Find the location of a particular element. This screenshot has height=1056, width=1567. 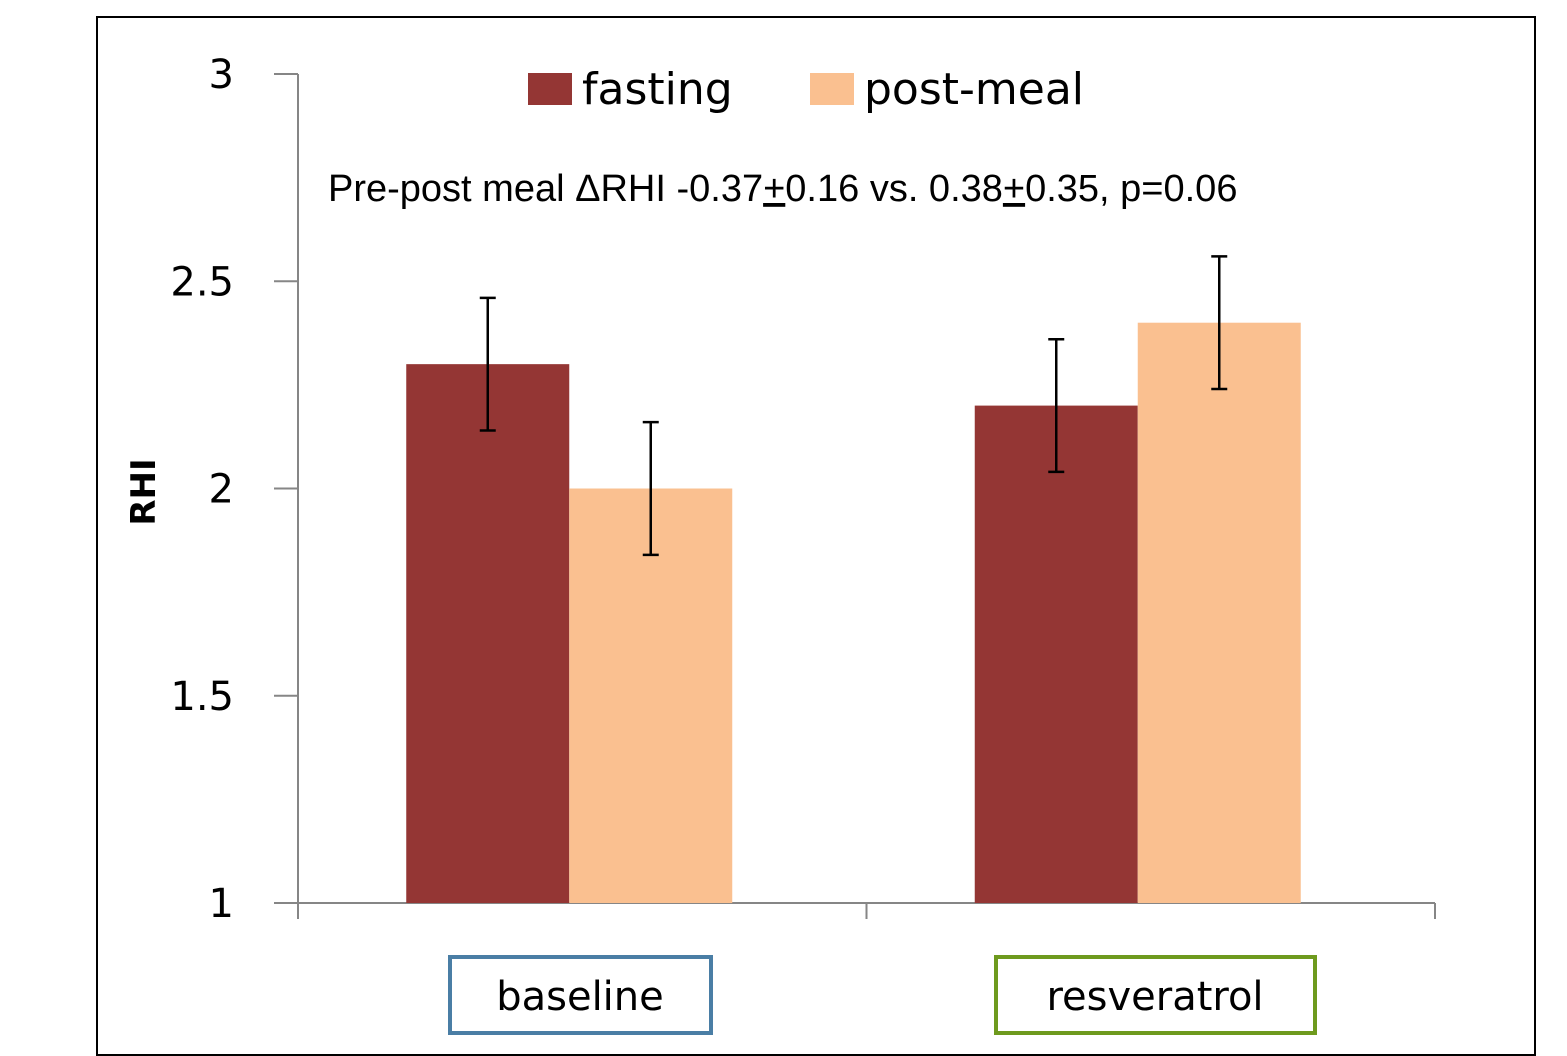

annotation-suffix: 0.35, p=0.06 is located at coordinates (1131, 189).